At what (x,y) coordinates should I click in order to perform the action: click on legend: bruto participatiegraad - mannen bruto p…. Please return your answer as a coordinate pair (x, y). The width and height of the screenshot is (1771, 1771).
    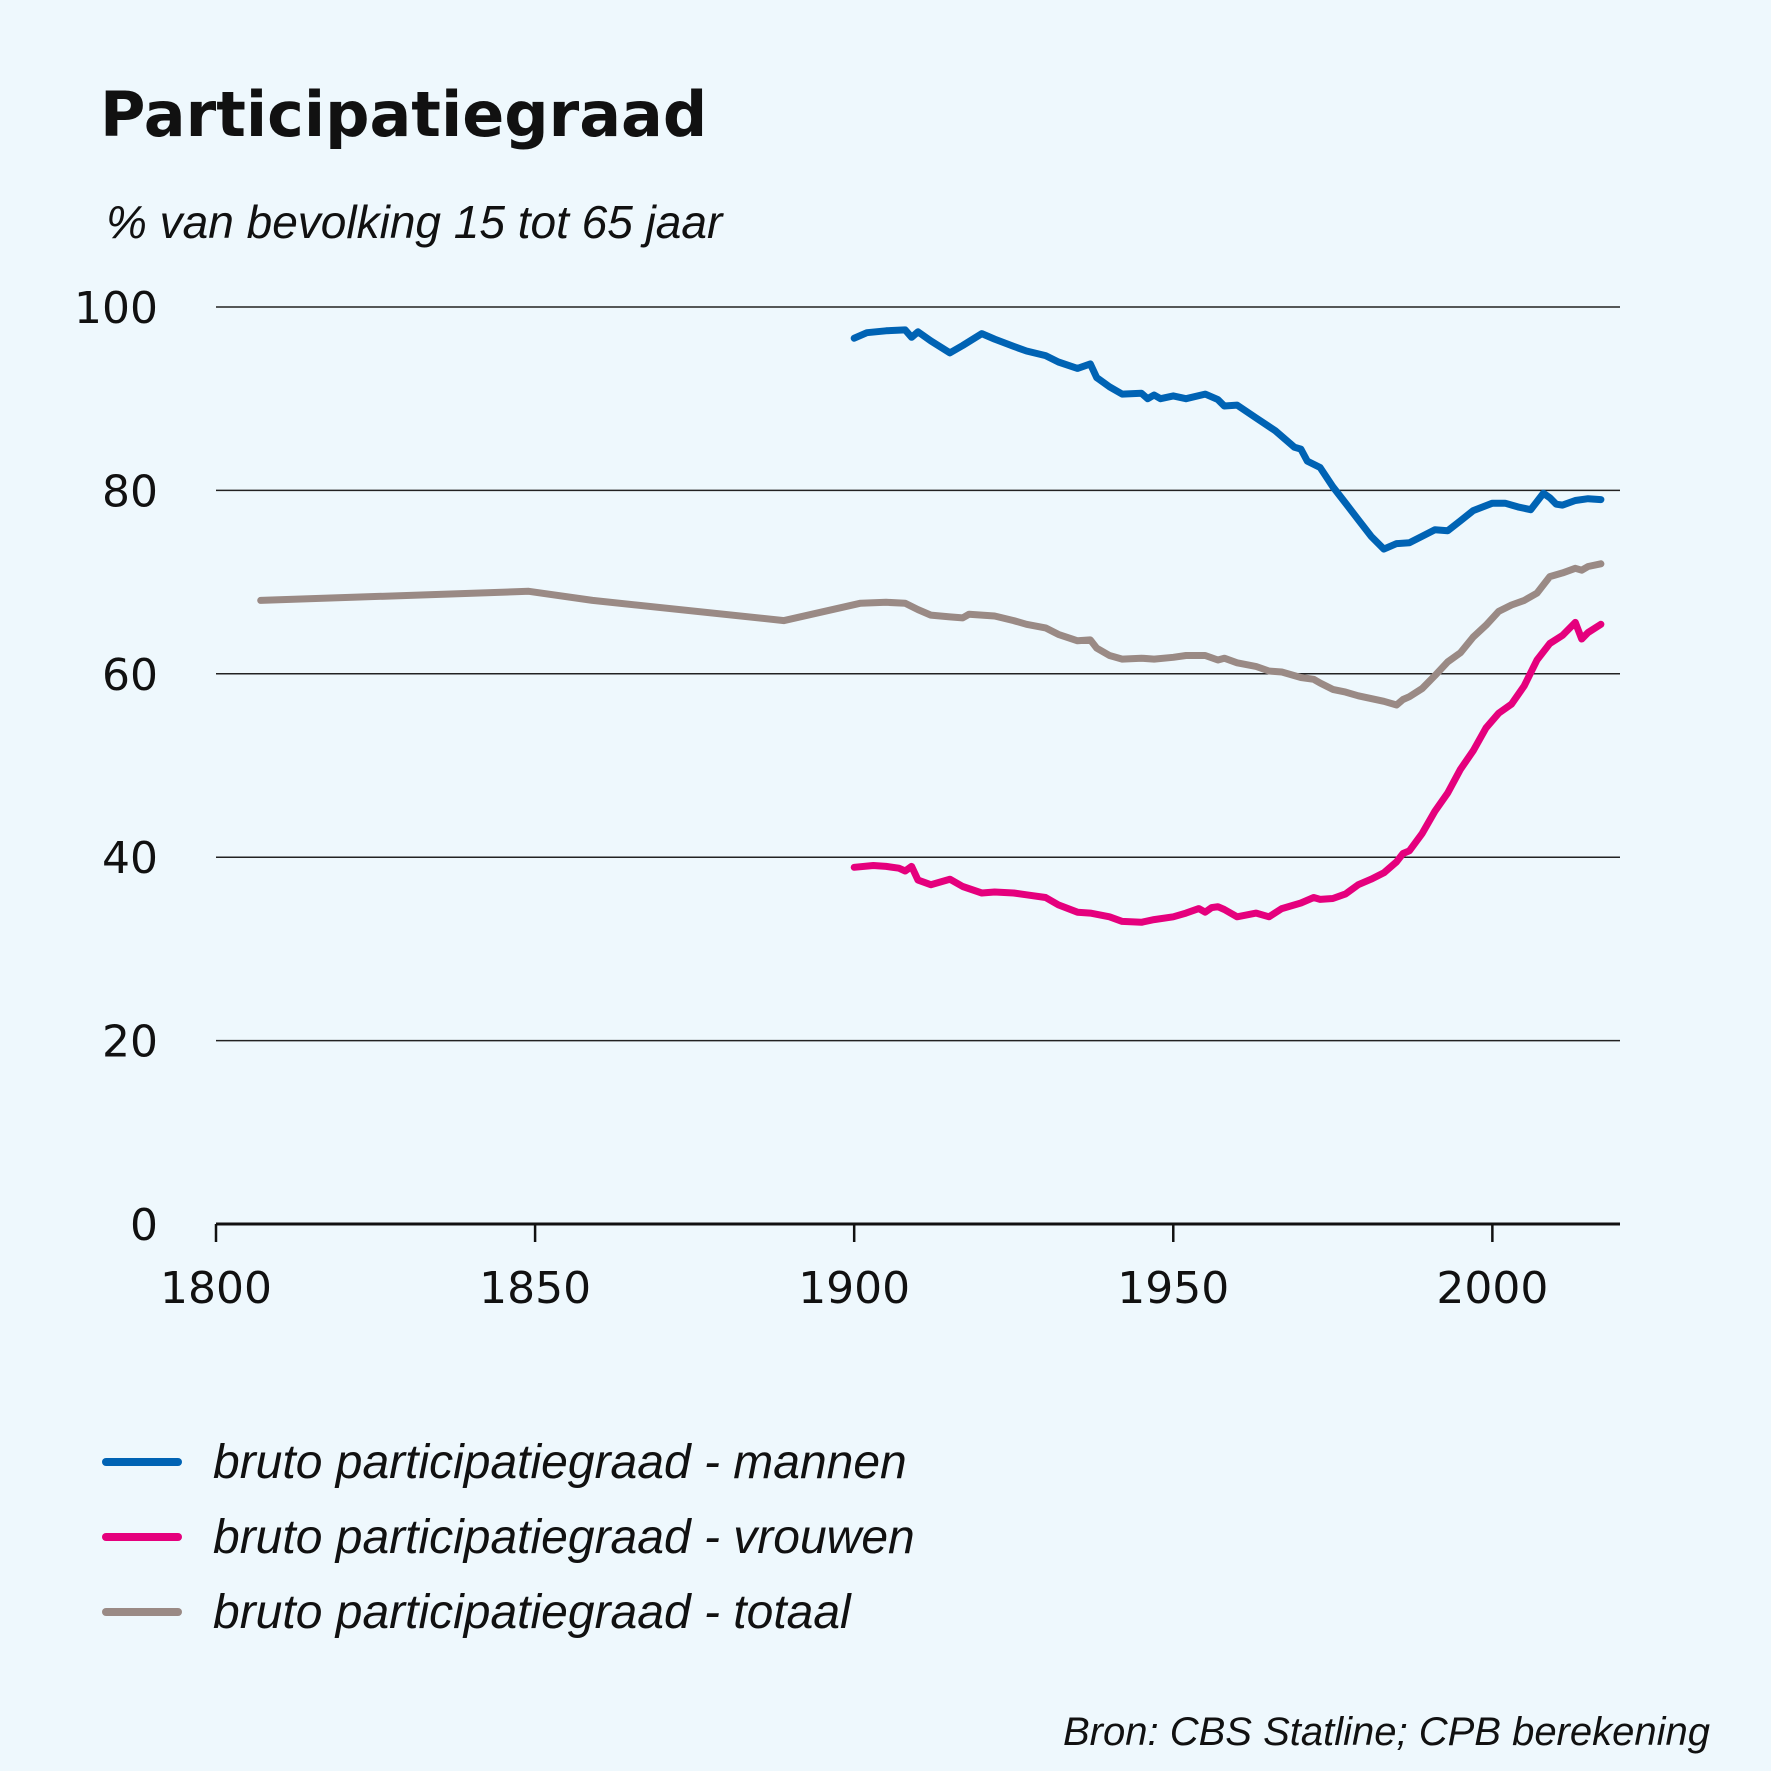
    Looking at the image, I should click on (508, 1537).